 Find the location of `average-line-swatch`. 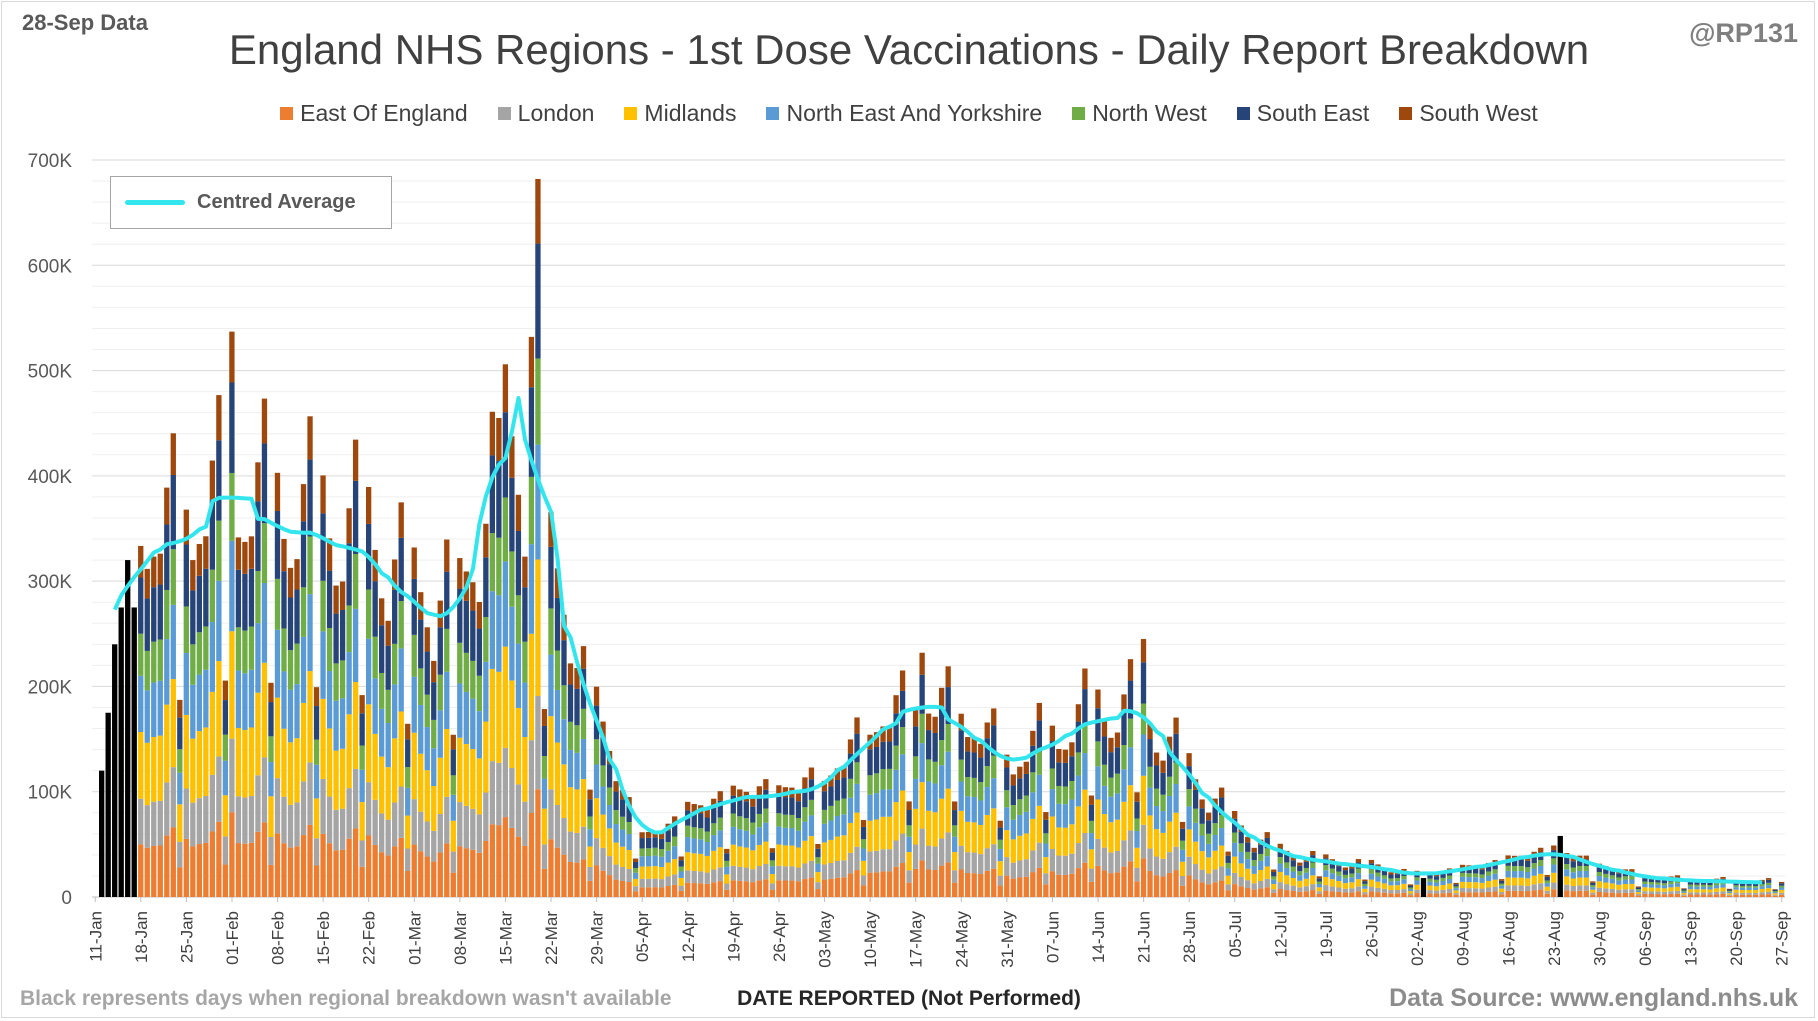

average-line-swatch is located at coordinates (155, 202).